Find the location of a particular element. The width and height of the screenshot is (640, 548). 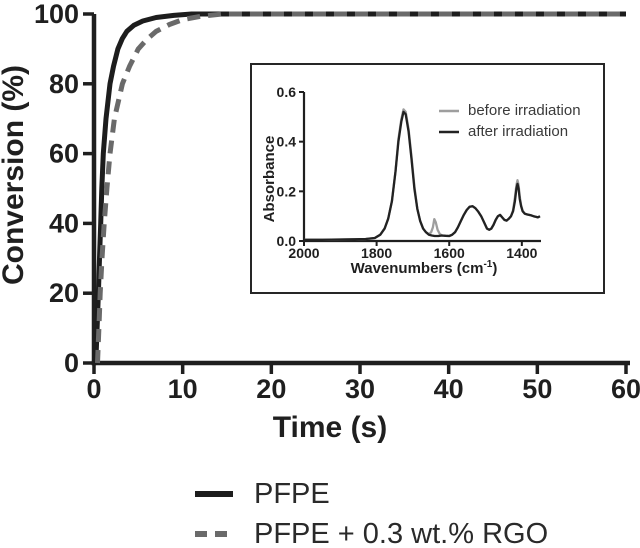

y-tick-label: 100 is located at coordinates (56, 14).